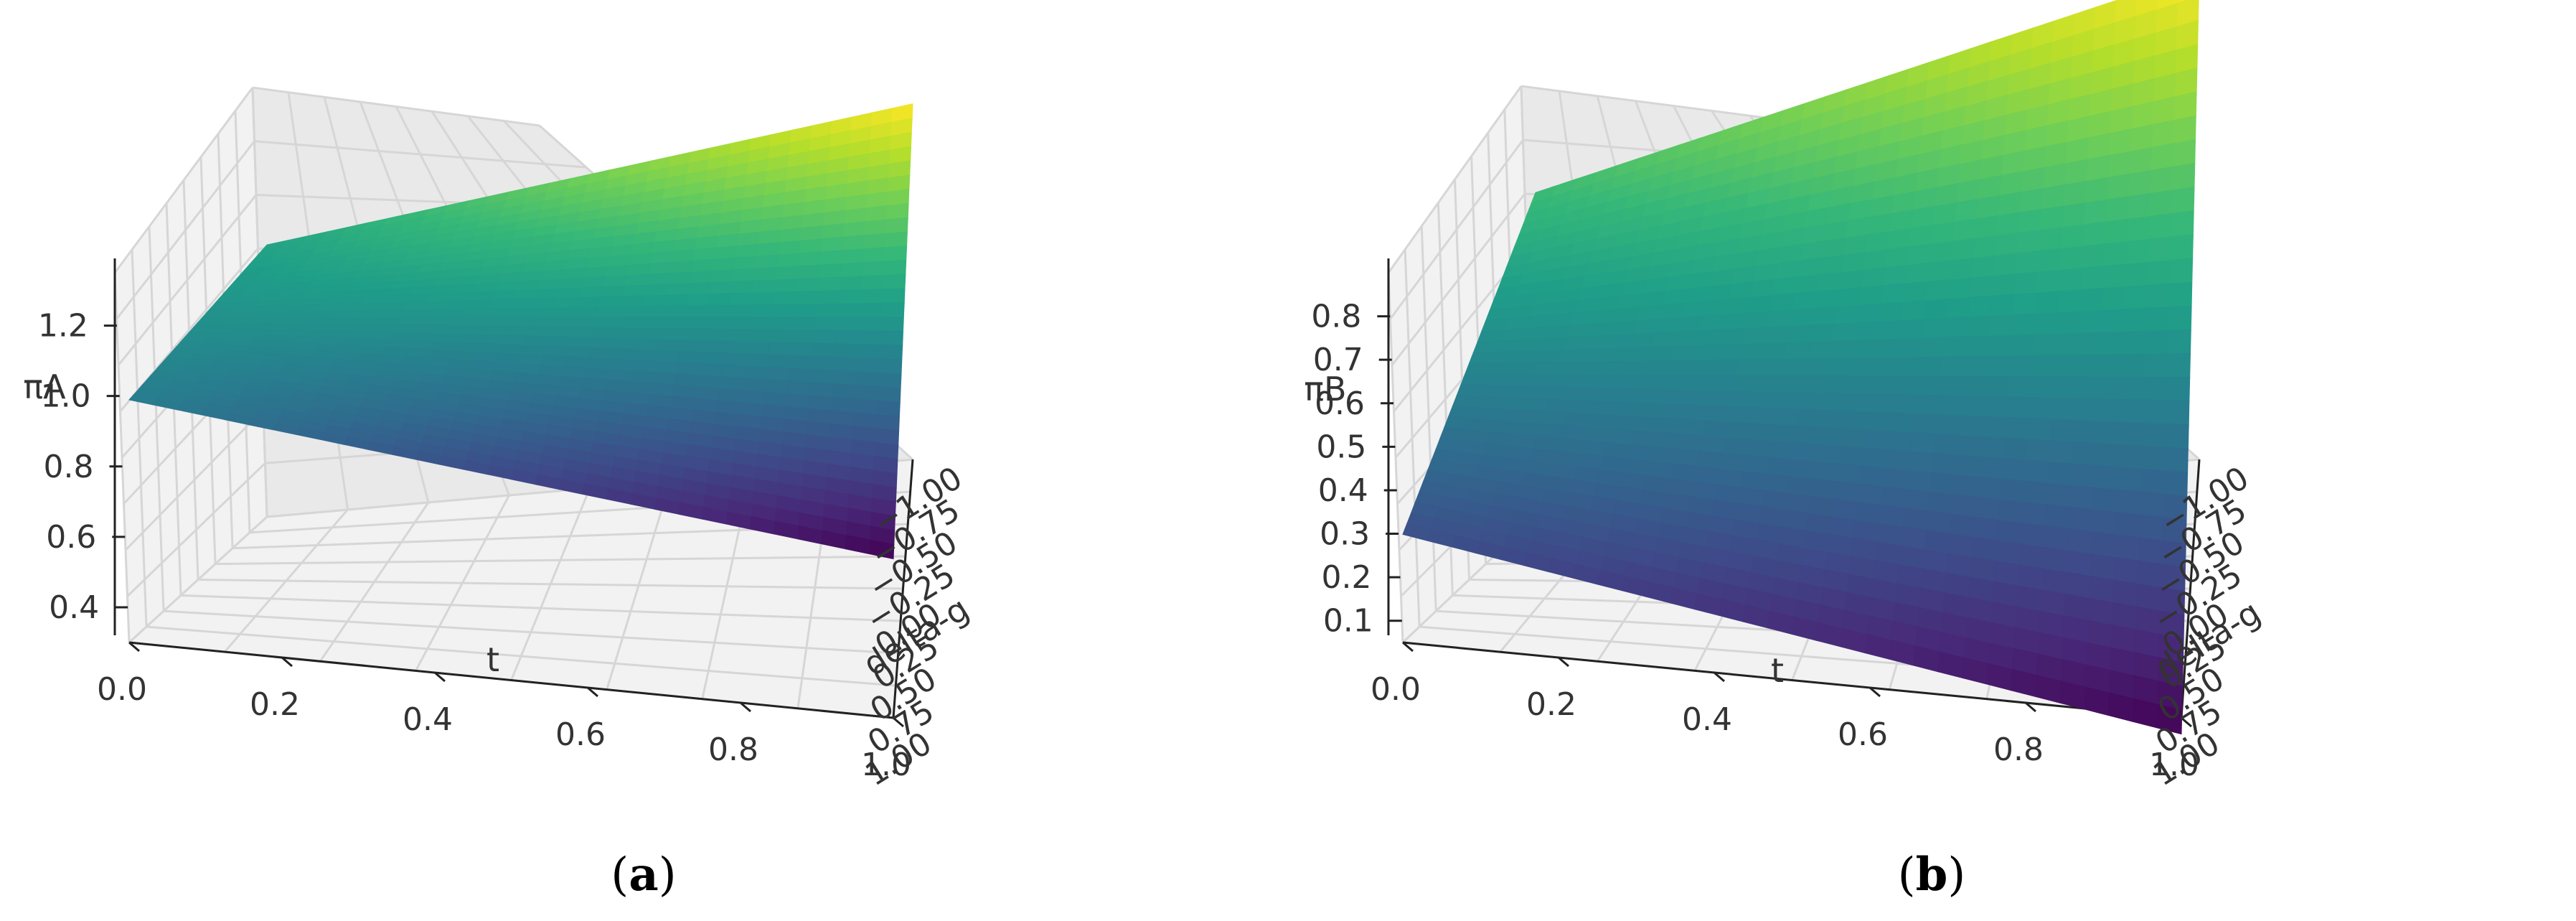 The image size is (2576, 921). I want to click on x-tick-mark, so click(592, 692).